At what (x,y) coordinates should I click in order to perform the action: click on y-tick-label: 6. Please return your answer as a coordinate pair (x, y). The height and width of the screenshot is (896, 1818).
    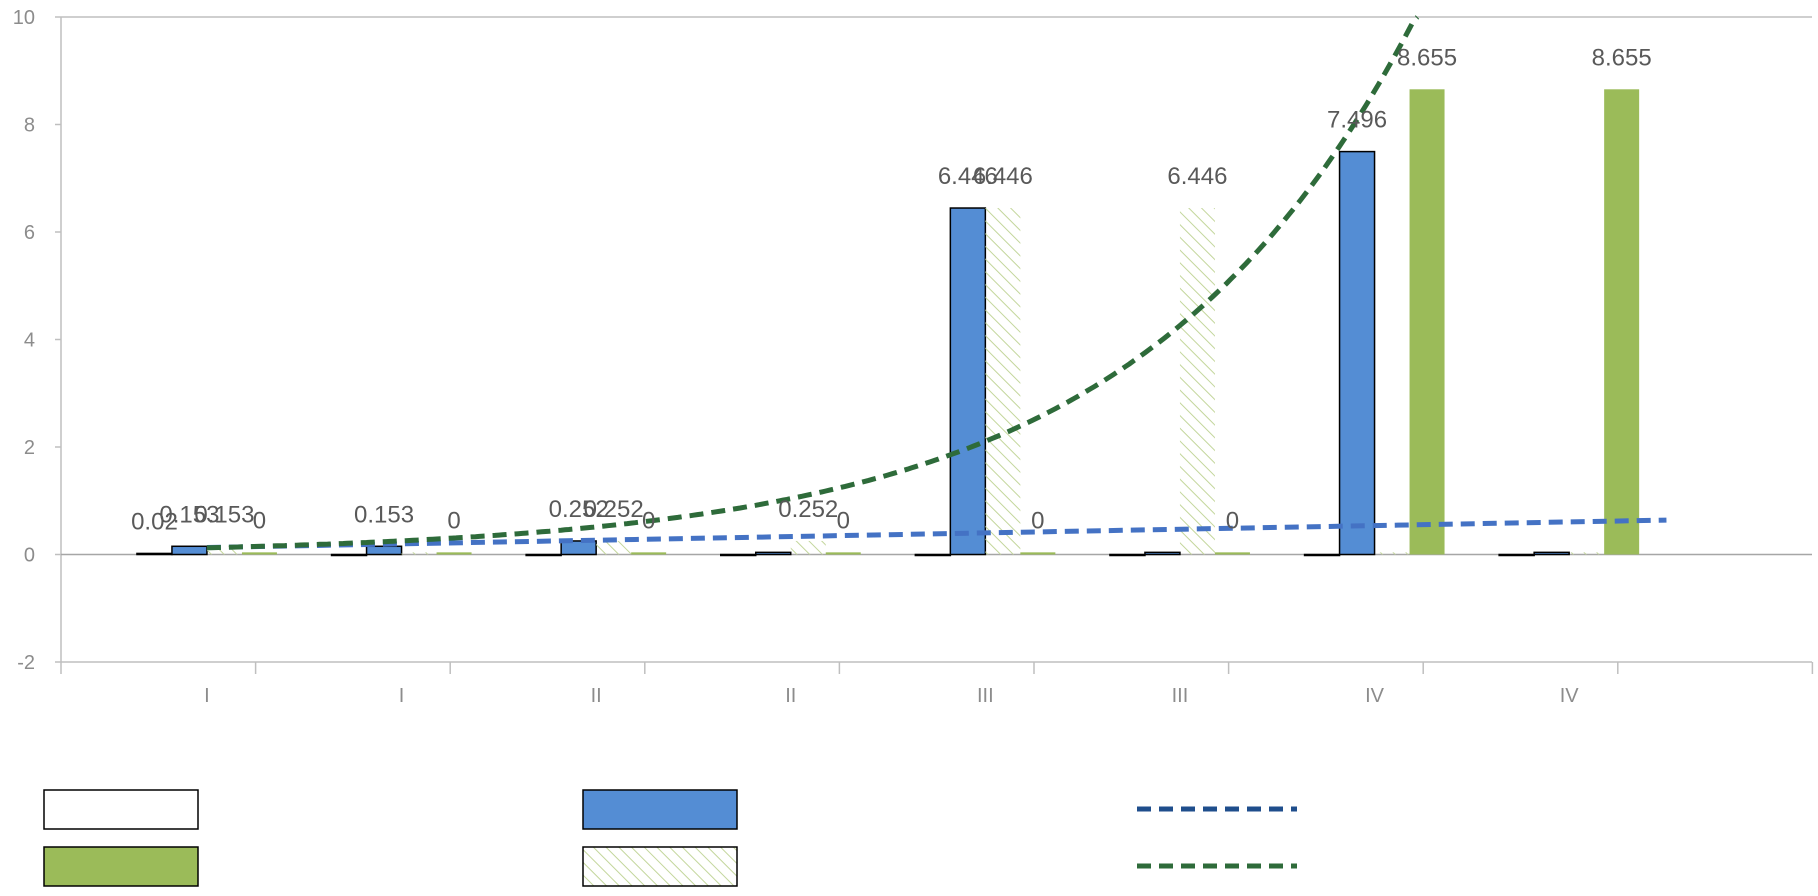
    Looking at the image, I should click on (29, 233).